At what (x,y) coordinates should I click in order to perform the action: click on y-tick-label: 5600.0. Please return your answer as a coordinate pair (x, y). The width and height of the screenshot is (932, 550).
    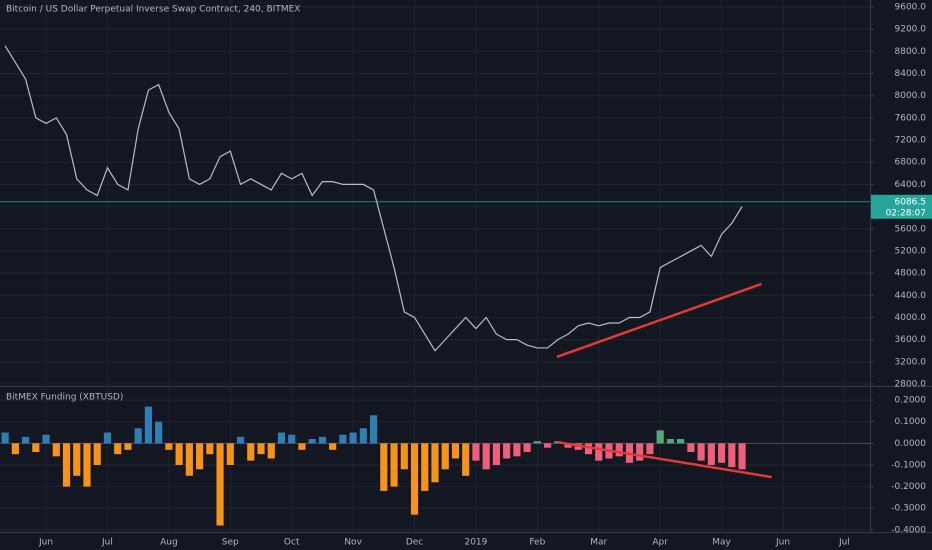
    Looking at the image, I should click on (911, 229).